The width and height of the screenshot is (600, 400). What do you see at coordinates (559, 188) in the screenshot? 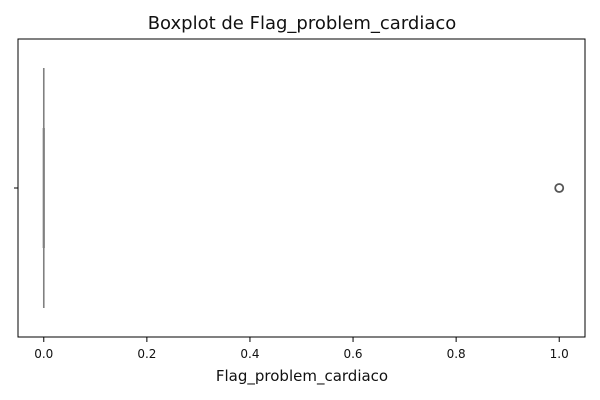
I see `outlier-point` at bounding box center [559, 188].